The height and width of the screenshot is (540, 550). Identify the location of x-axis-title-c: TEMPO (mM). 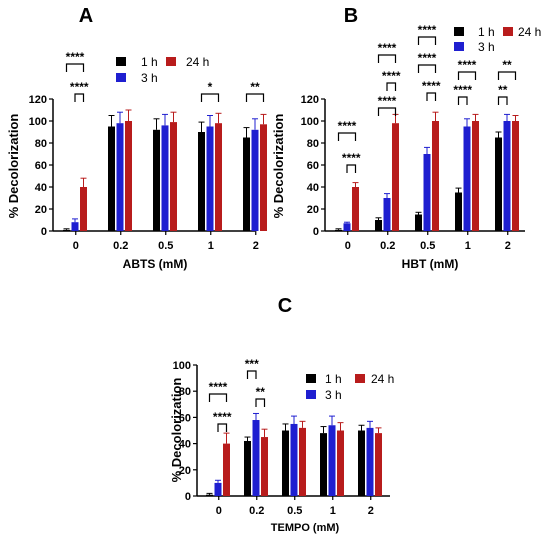
(305, 528).